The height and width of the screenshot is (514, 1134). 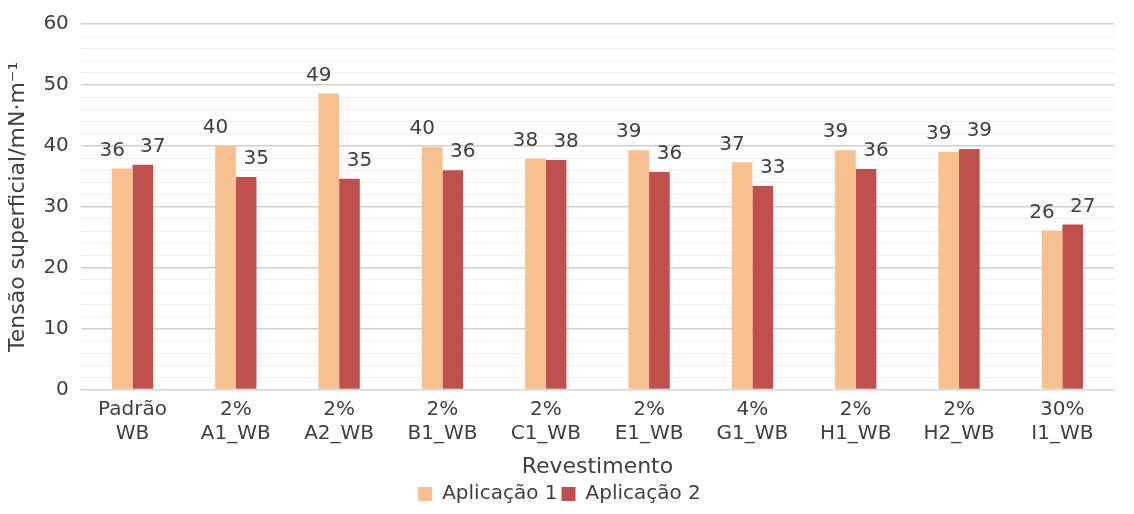 I want to click on x-tick-label: 2% E1_WB, so click(x=649, y=419).